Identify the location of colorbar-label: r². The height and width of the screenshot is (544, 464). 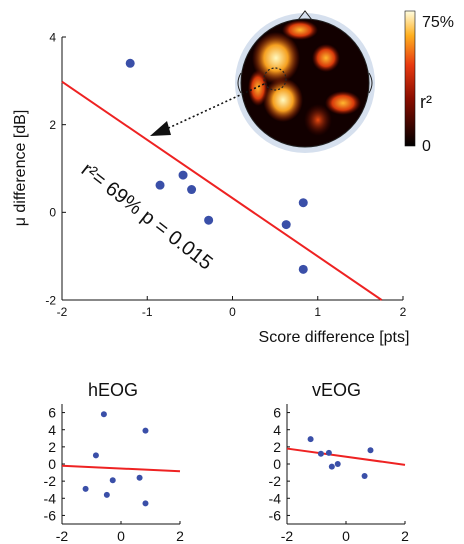
(426, 102).